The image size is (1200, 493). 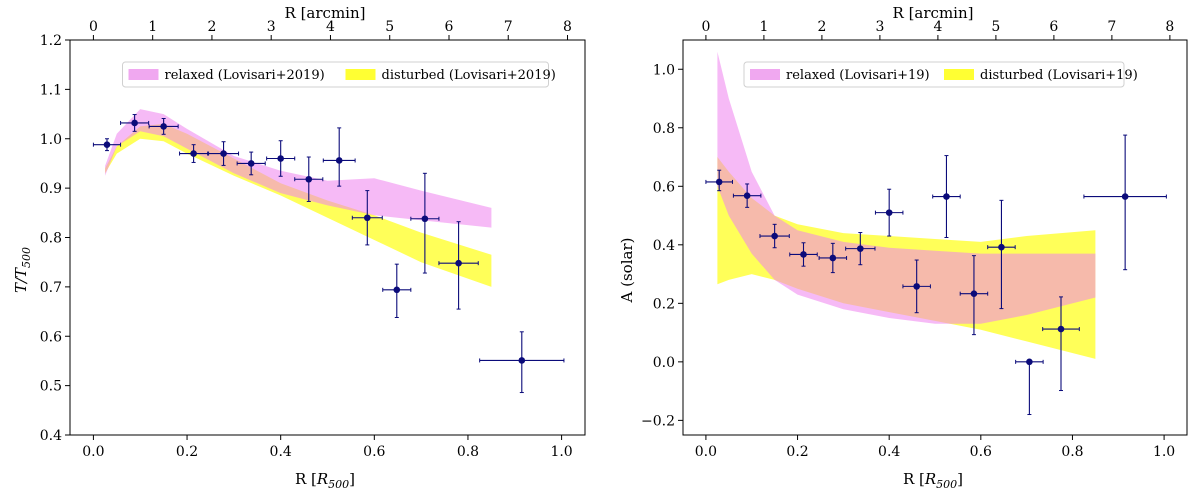 What do you see at coordinates (567, 27) in the screenshot?
I see `left-top-tick-label: 8` at bounding box center [567, 27].